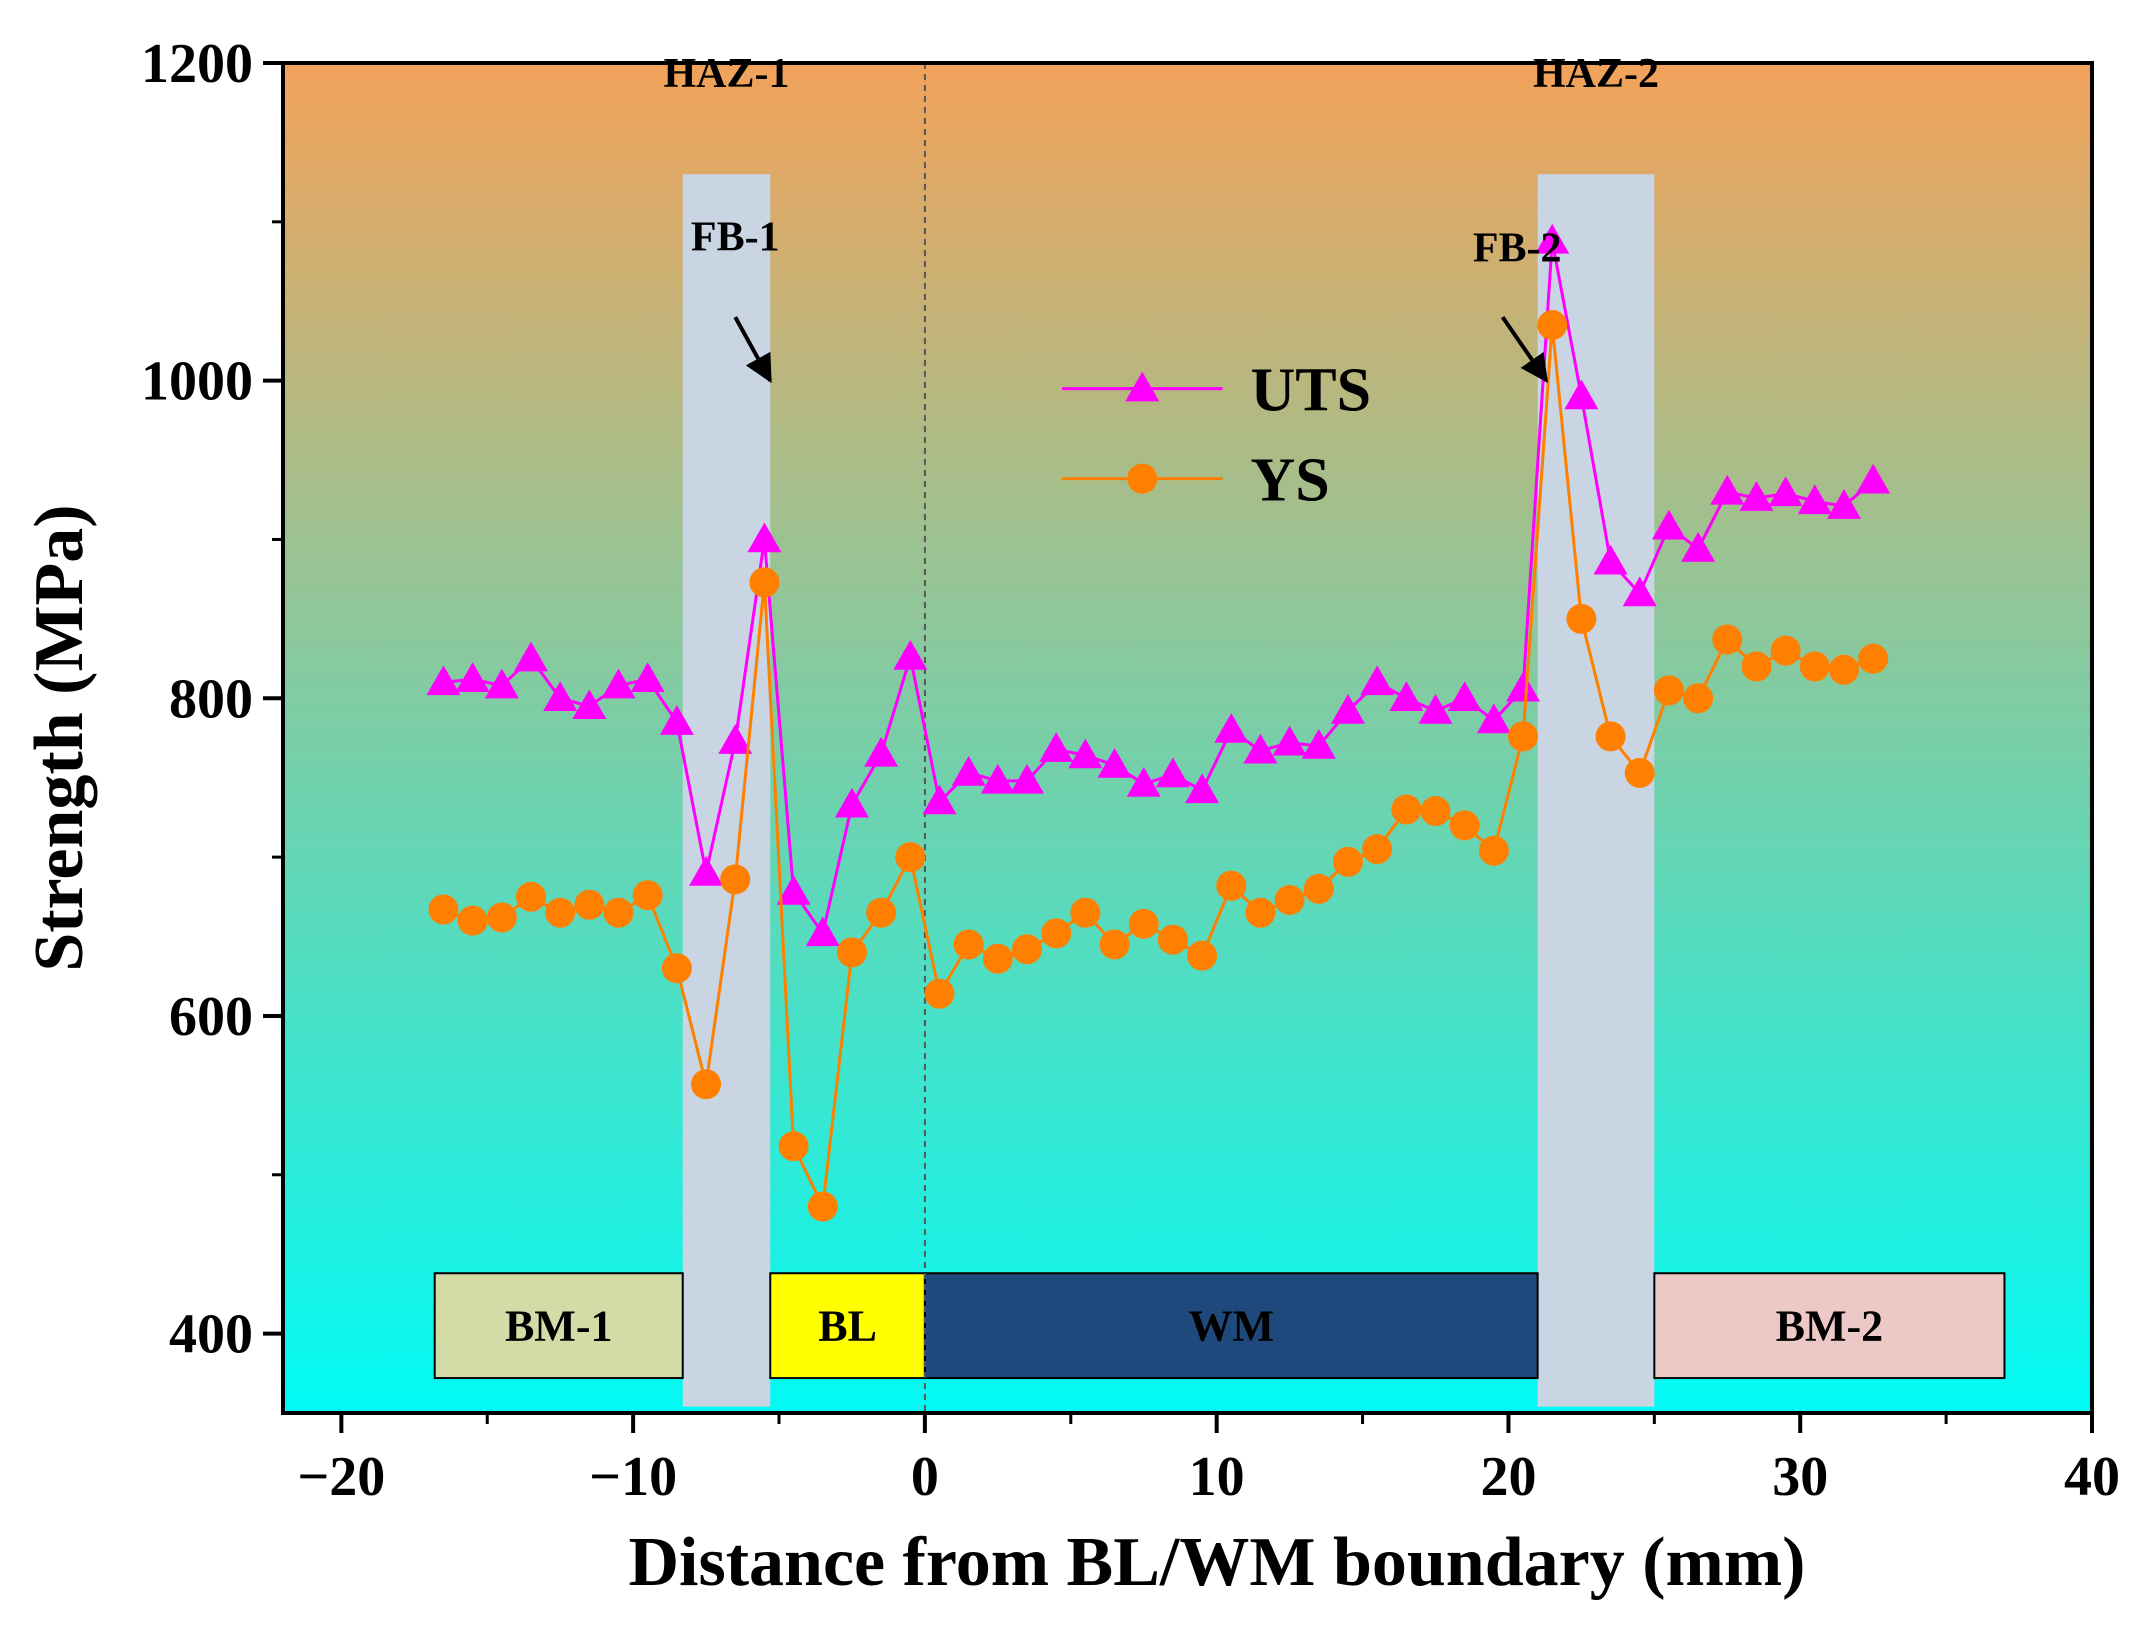 The width and height of the screenshot is (2149, 1635). Describe the element at coordinates (1311, 391) in the screenshot. I see `legend-label-uts: UTS` at that location.